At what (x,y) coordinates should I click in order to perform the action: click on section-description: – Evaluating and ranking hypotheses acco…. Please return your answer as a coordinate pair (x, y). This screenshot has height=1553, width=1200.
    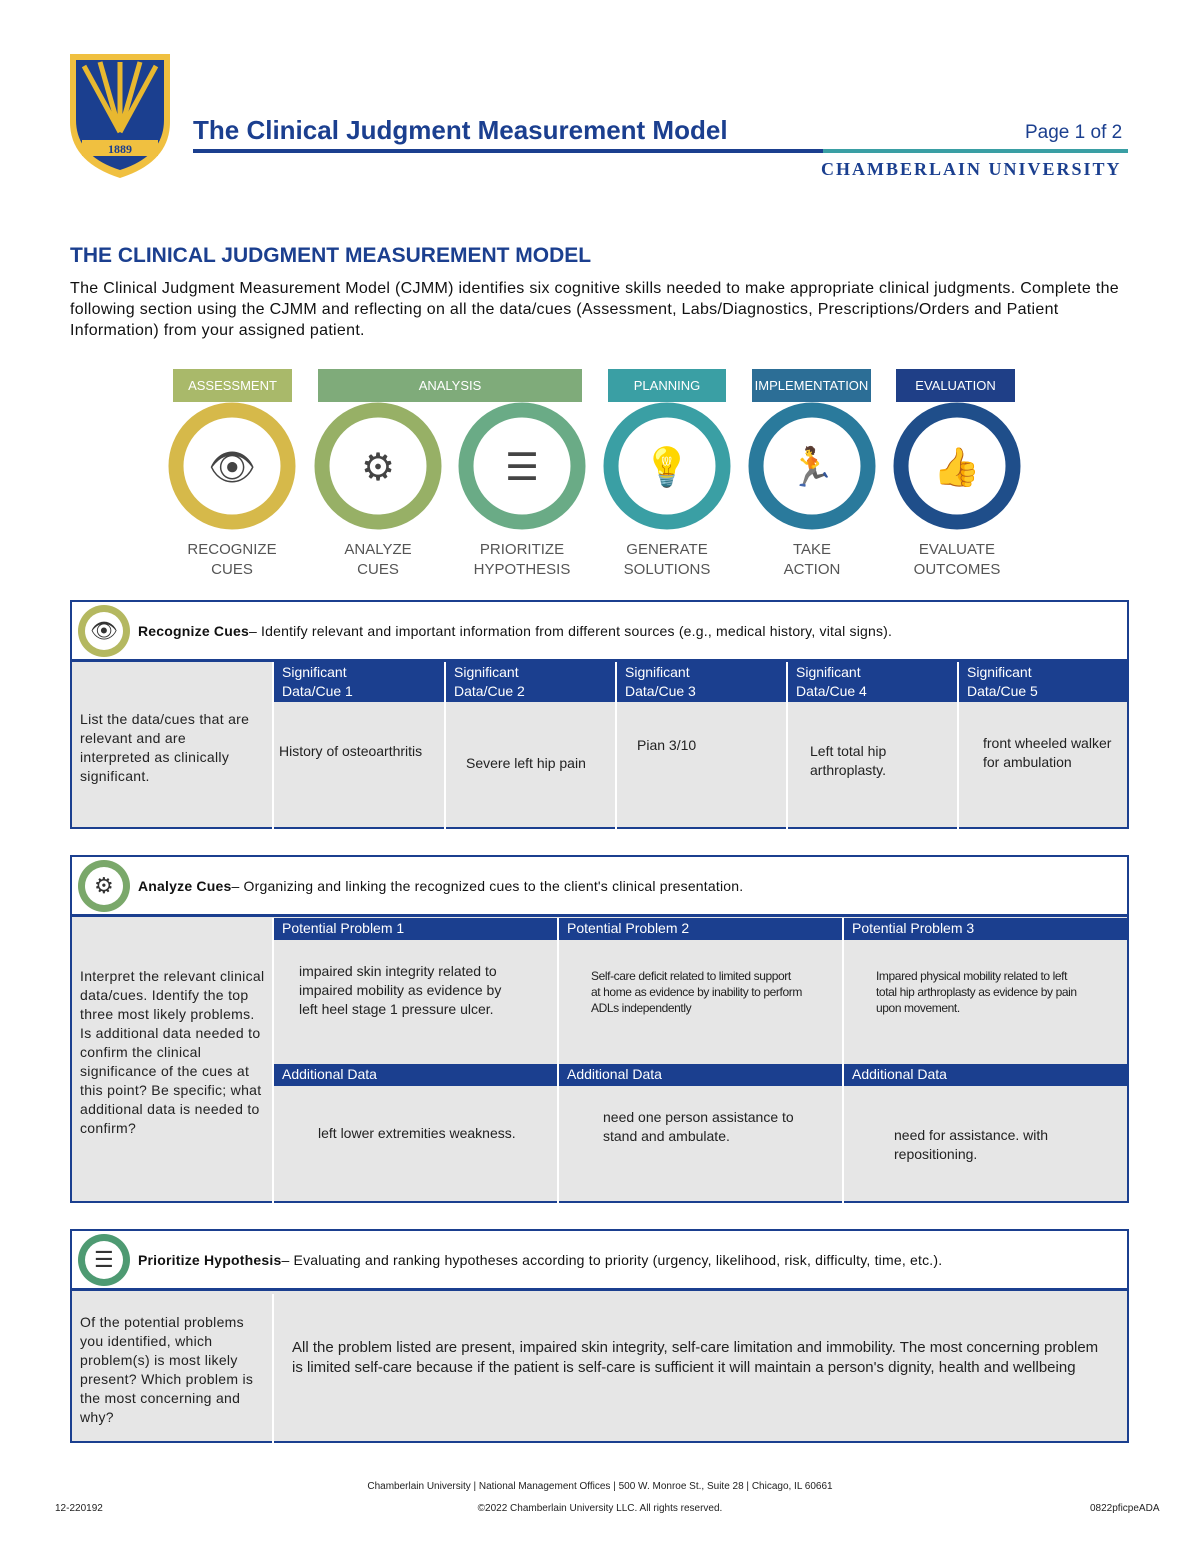
    Looking at the image, I should click on (612, 1259).